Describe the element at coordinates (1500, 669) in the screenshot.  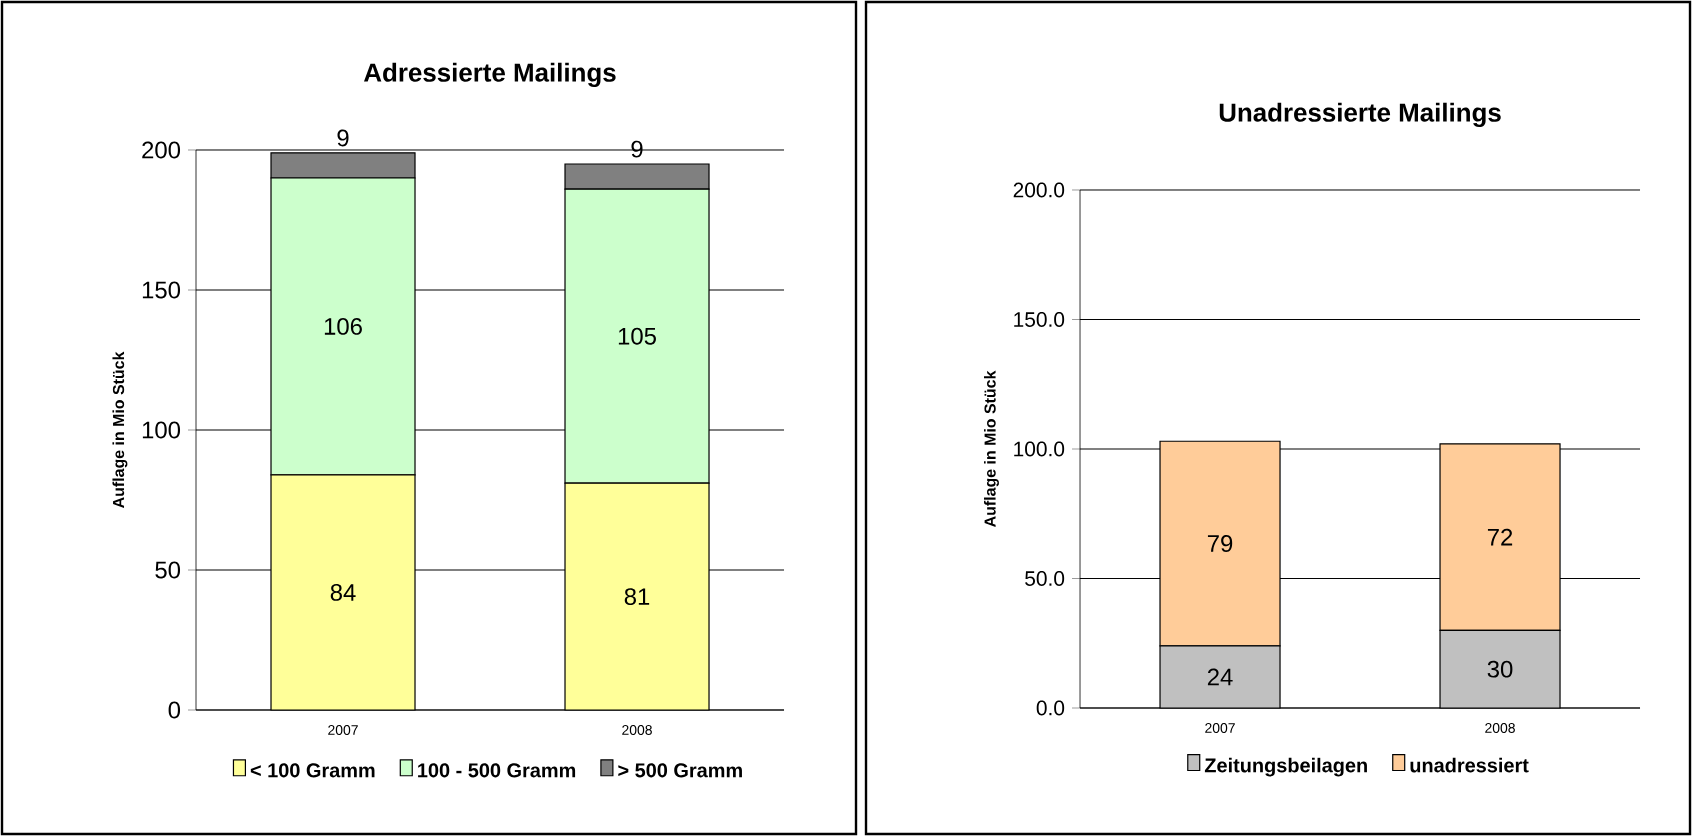
I see `data-label: 30` at that location.